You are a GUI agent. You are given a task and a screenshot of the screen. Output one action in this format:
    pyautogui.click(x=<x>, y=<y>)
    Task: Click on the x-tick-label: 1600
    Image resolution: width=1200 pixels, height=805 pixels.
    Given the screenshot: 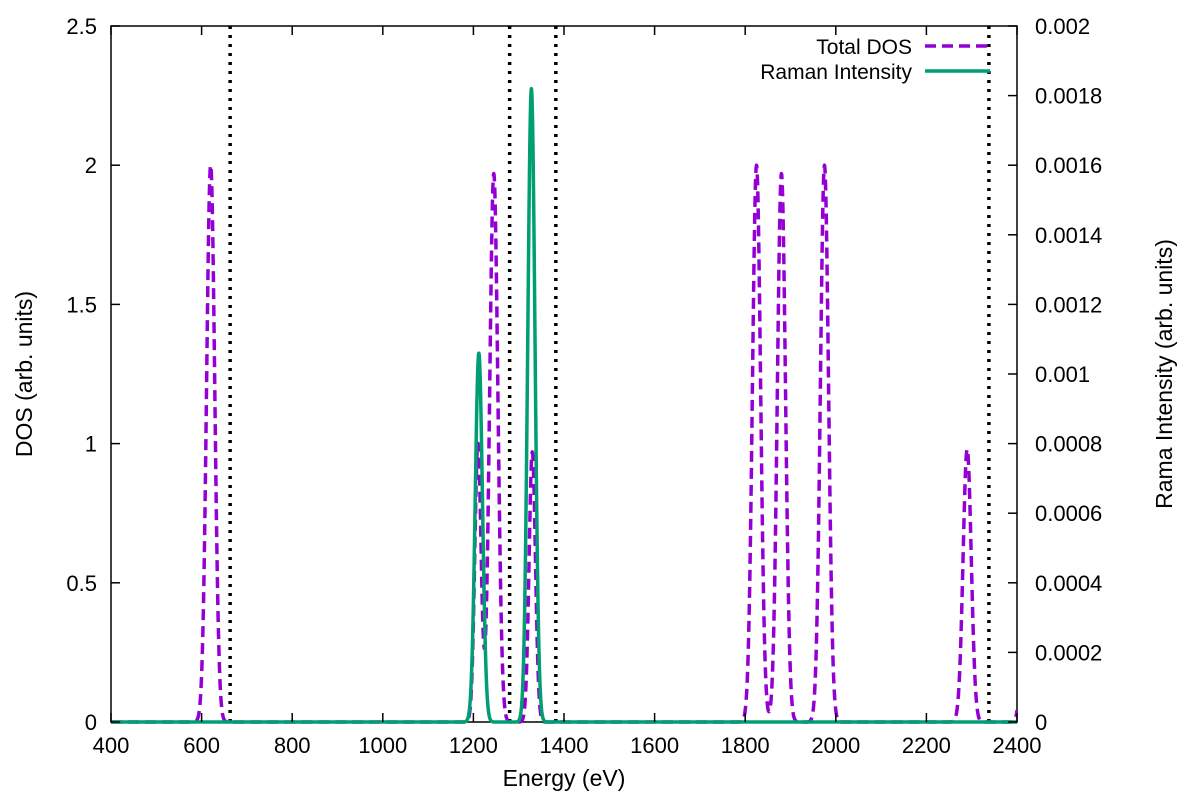 What is the action you would take?
    pyautogui.click(x=654, y=745)
    